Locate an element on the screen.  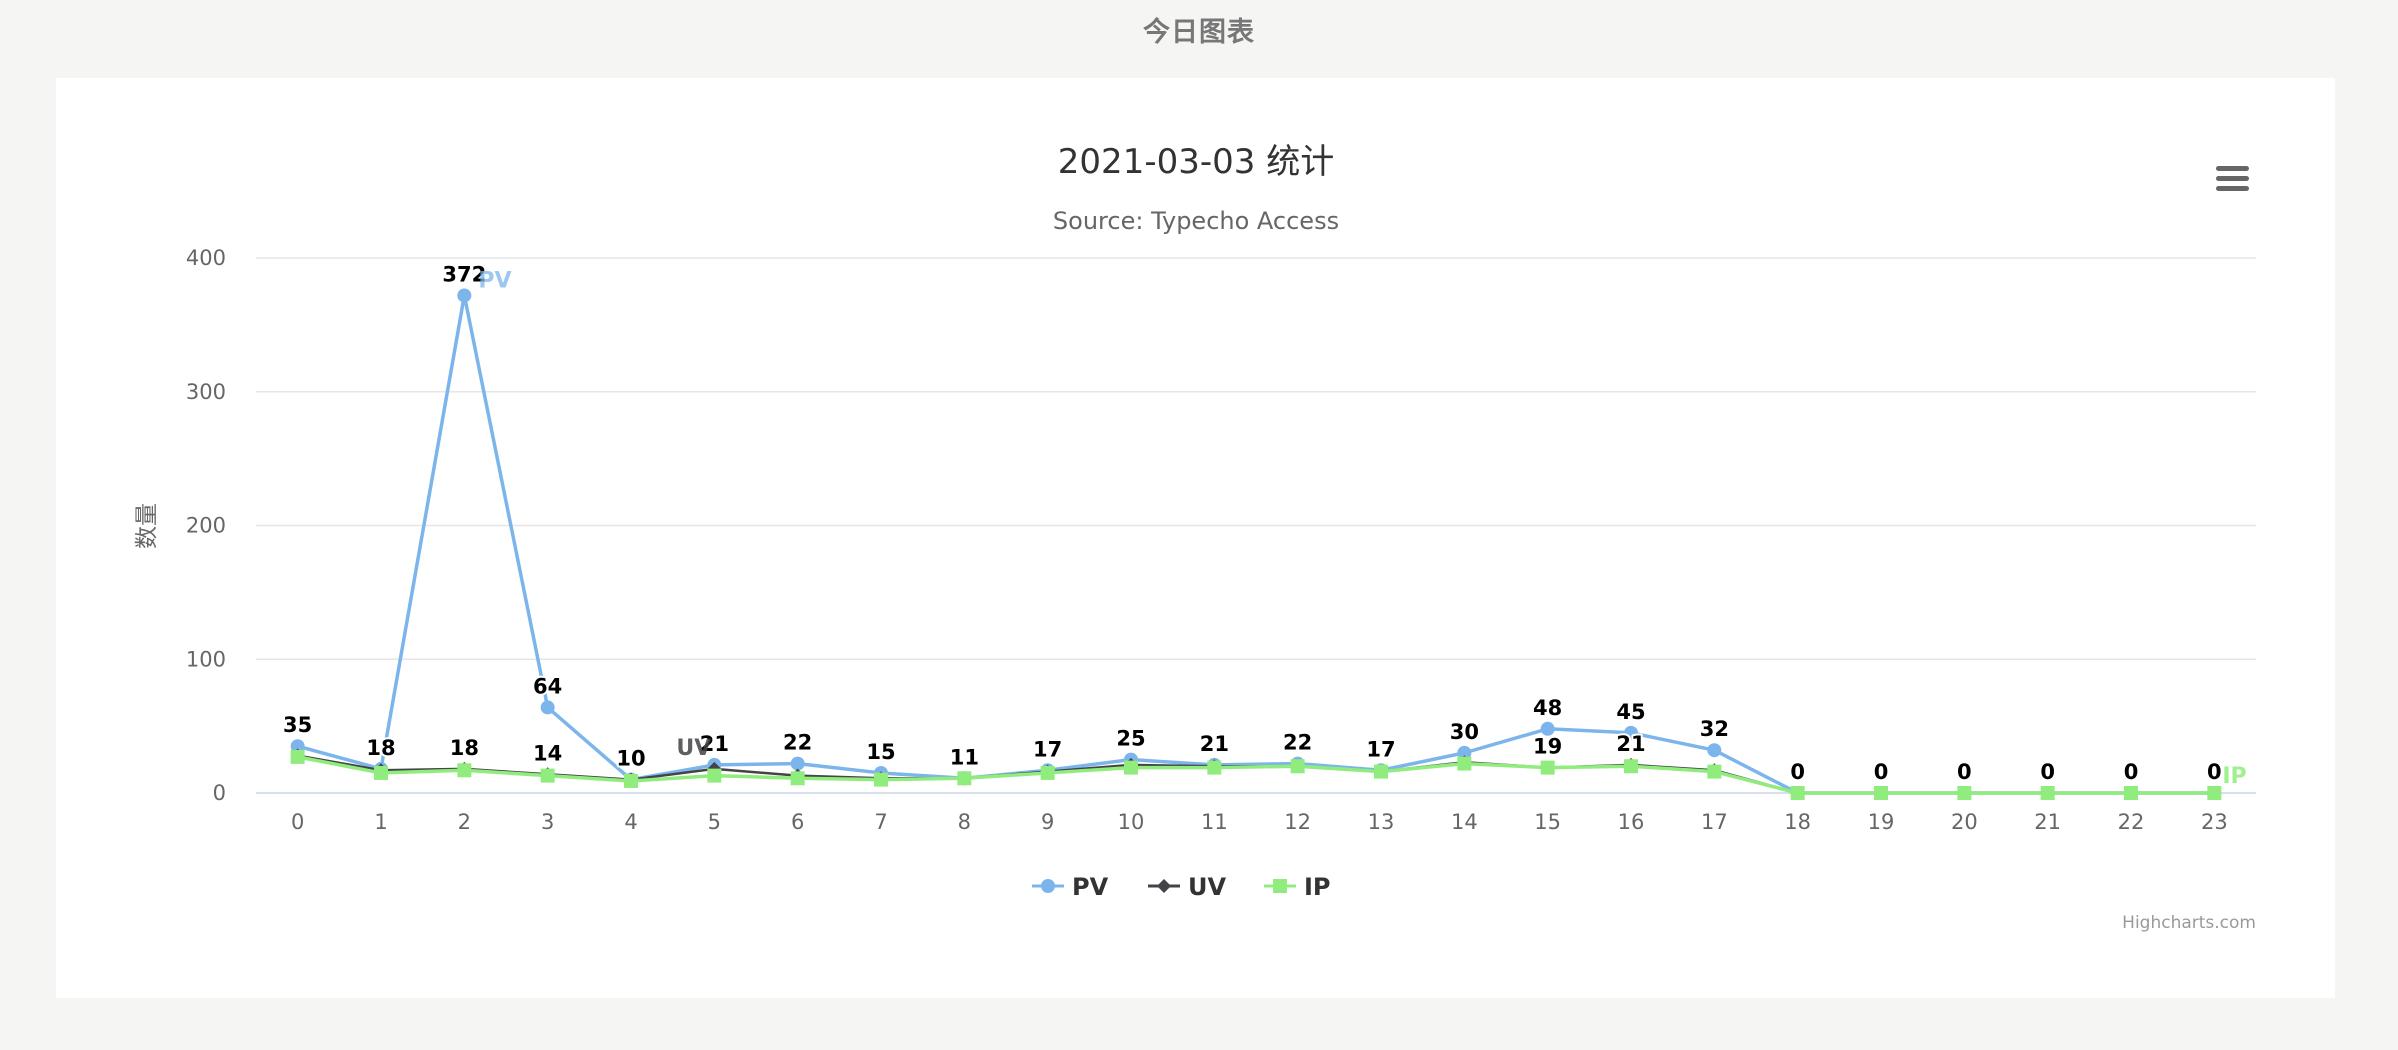
legend: PV UV IP is located at coordinates (1181, 887).